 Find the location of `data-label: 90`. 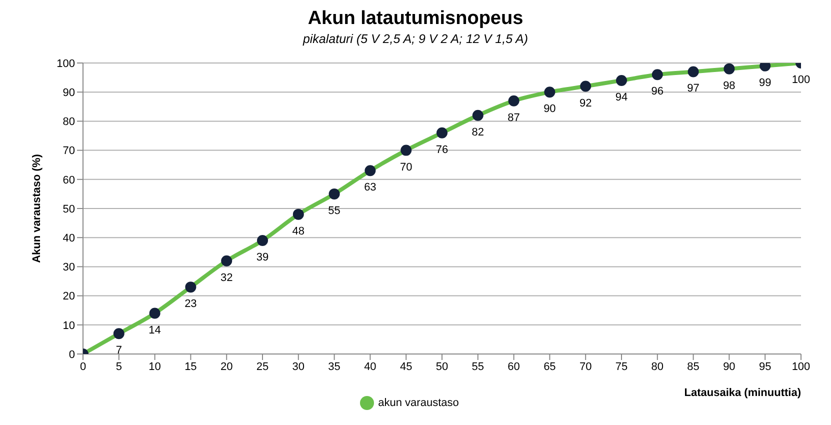

data-label: 90 is located at coordinates (550, 109).